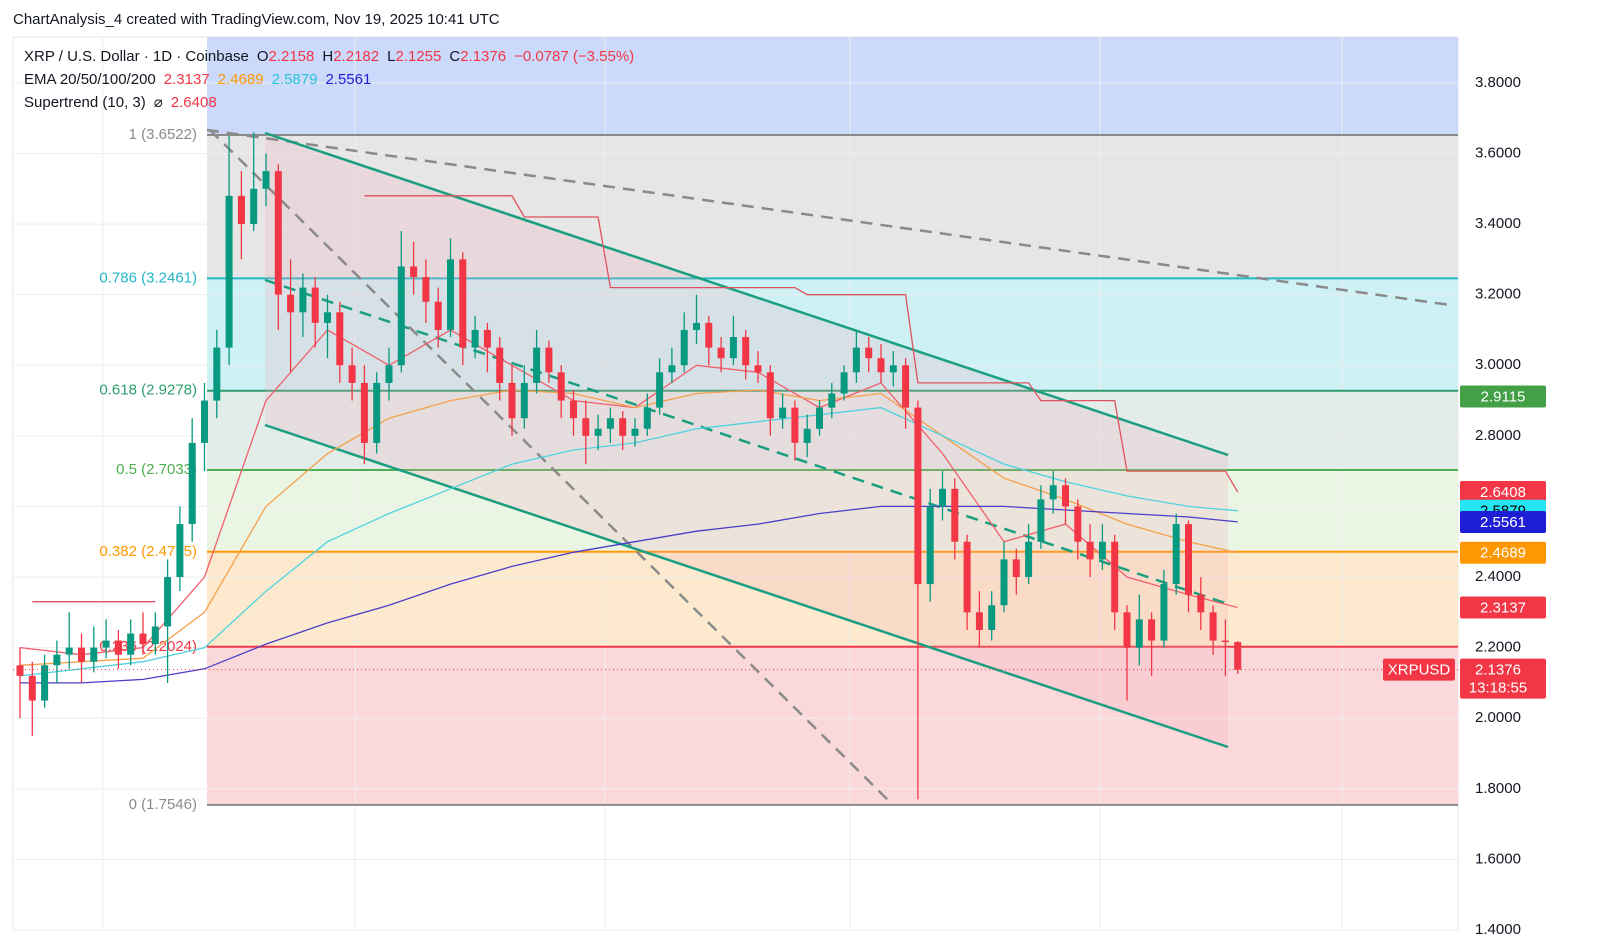 The height and width of the screenshot is (952, 1600). I want to click on price-tag-label: 2.3137, so click(1503, 607).